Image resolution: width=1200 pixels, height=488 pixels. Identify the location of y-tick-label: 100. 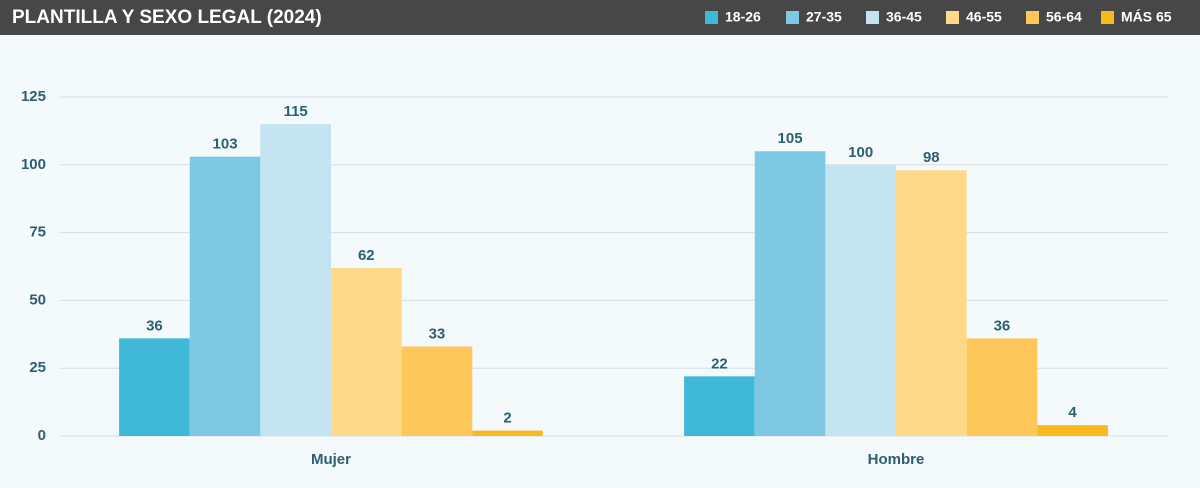
(33, 164).